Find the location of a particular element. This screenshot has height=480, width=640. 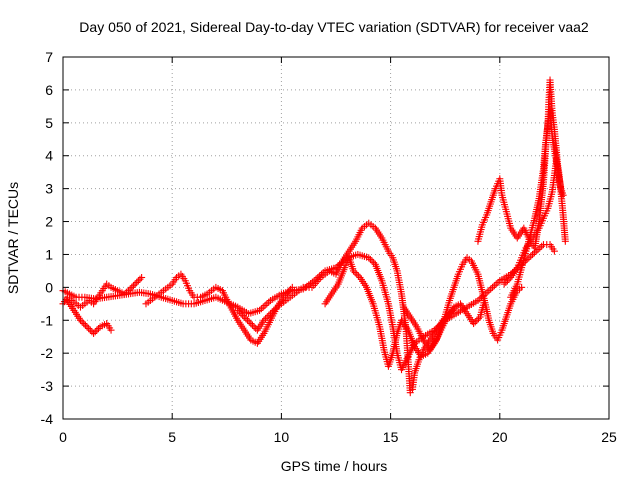

x-axis-label: GPS time / hours is located at coordinates (334, 466).